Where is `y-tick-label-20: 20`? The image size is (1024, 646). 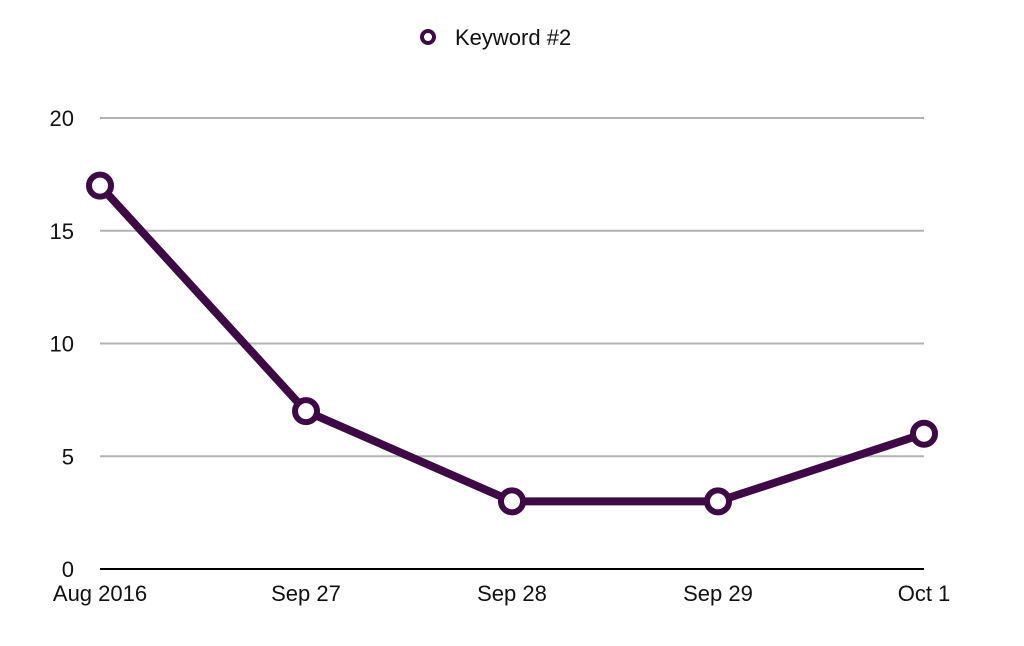
y-tick-label-20: 20 is located at coordinates (62, 118).